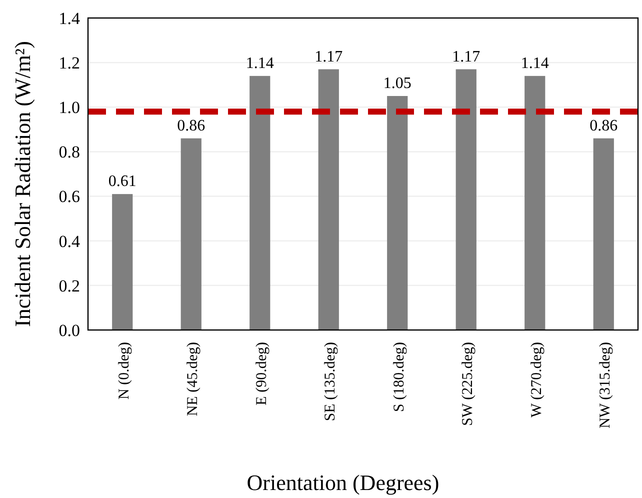 This screenshot has height=498, width=642. Describe the element at coordinates (69, 108) in the screenshot. I see `y-tick-label: 1.0` at that location.